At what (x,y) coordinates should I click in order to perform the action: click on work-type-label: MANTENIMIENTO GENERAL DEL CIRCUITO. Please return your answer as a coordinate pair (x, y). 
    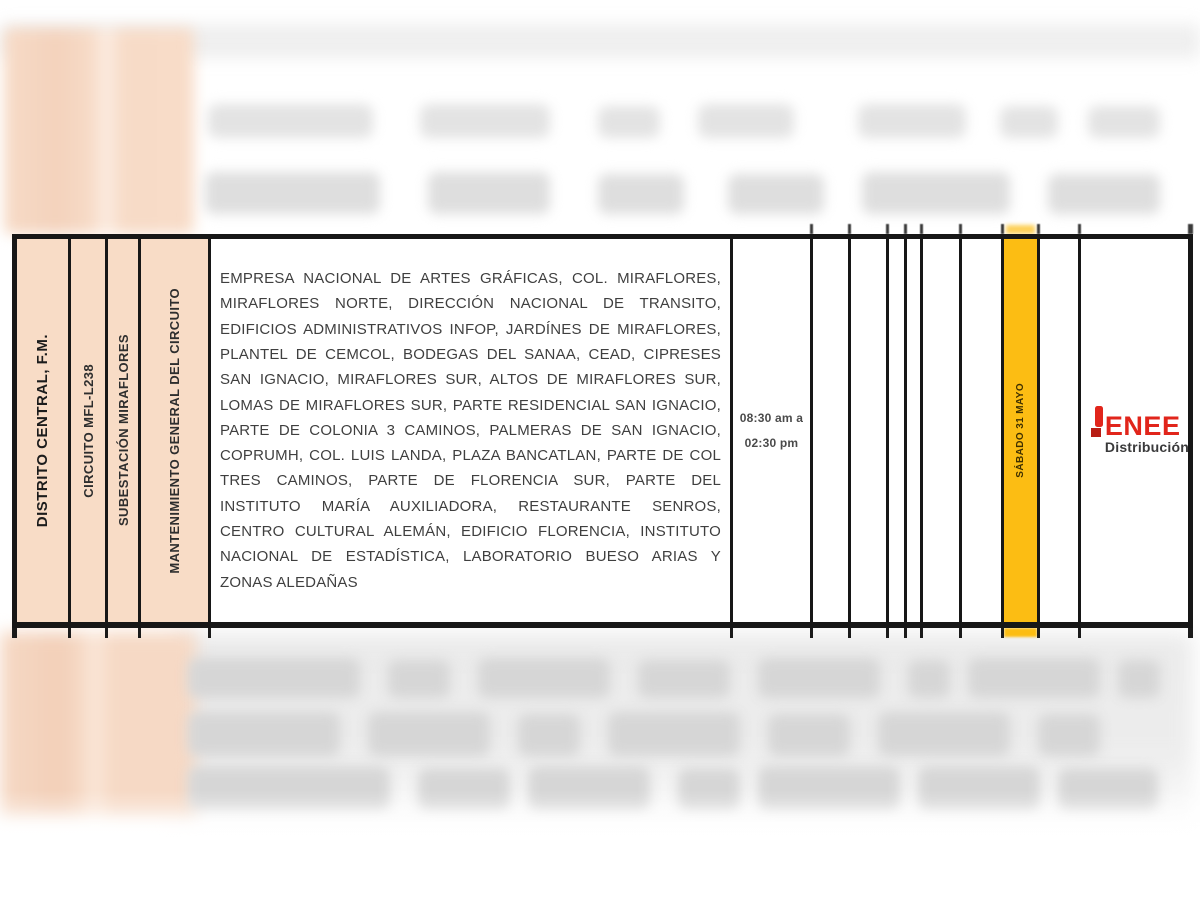
    Looking at the image, I should click on (174, 430).